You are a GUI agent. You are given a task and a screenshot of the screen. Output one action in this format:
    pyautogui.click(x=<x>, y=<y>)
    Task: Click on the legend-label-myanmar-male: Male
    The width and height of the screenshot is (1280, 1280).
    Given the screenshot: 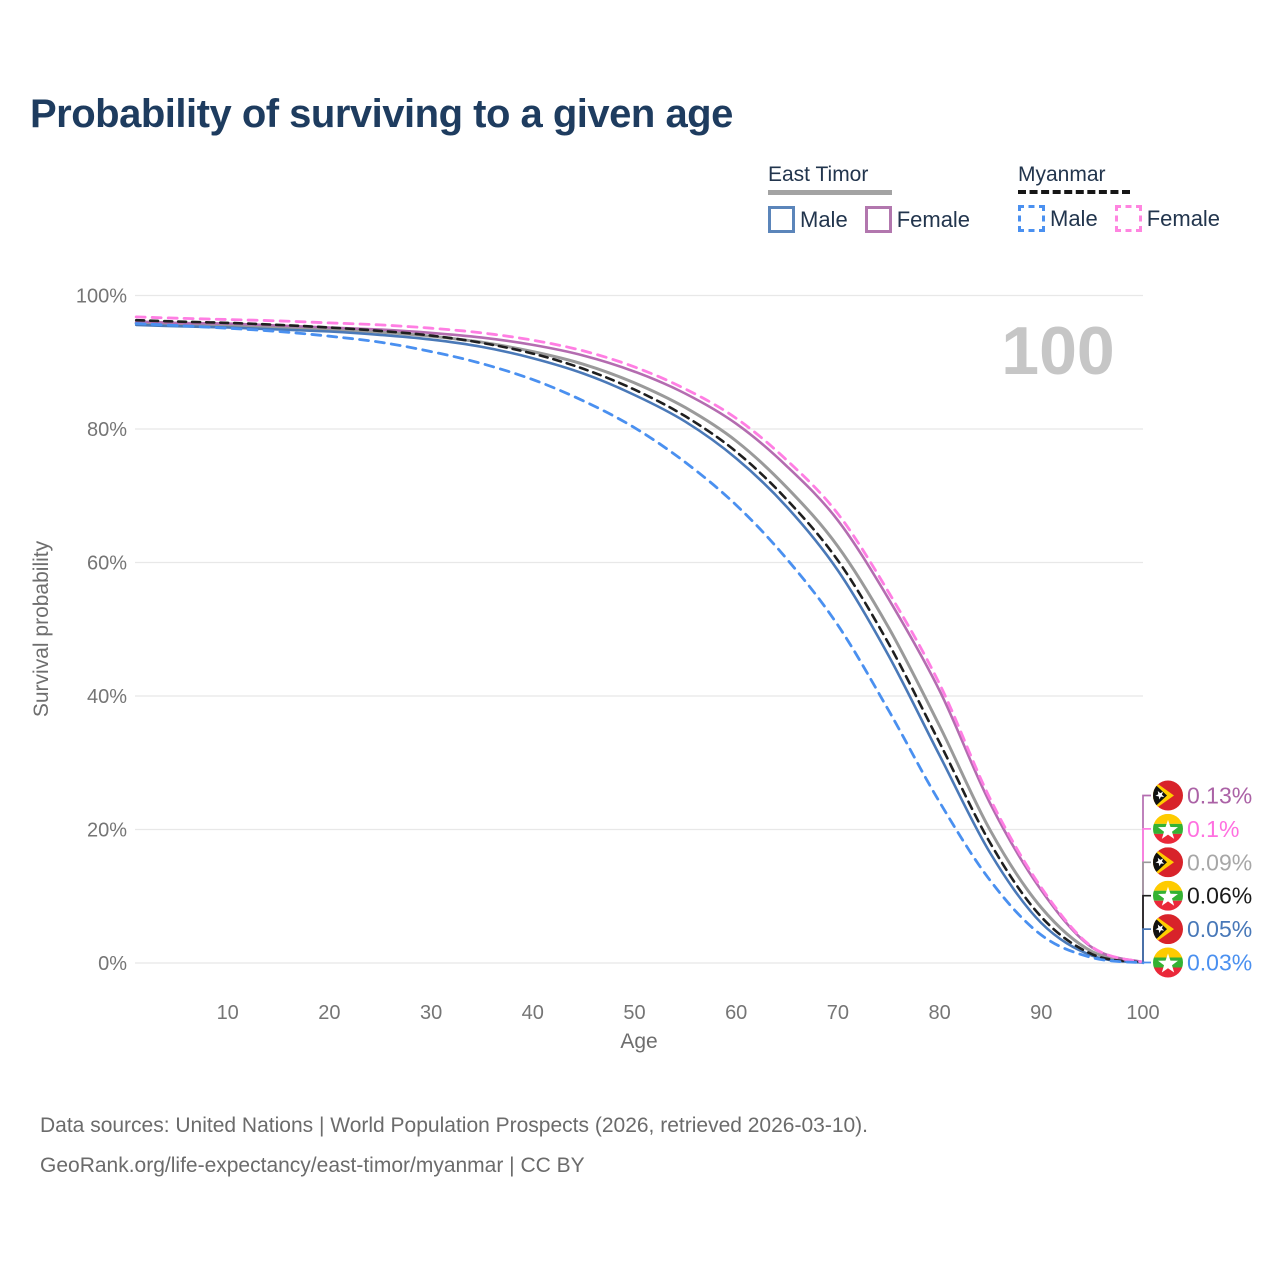 What is the action you would take?
    pyautogui.click(x=1074, y=218)
    